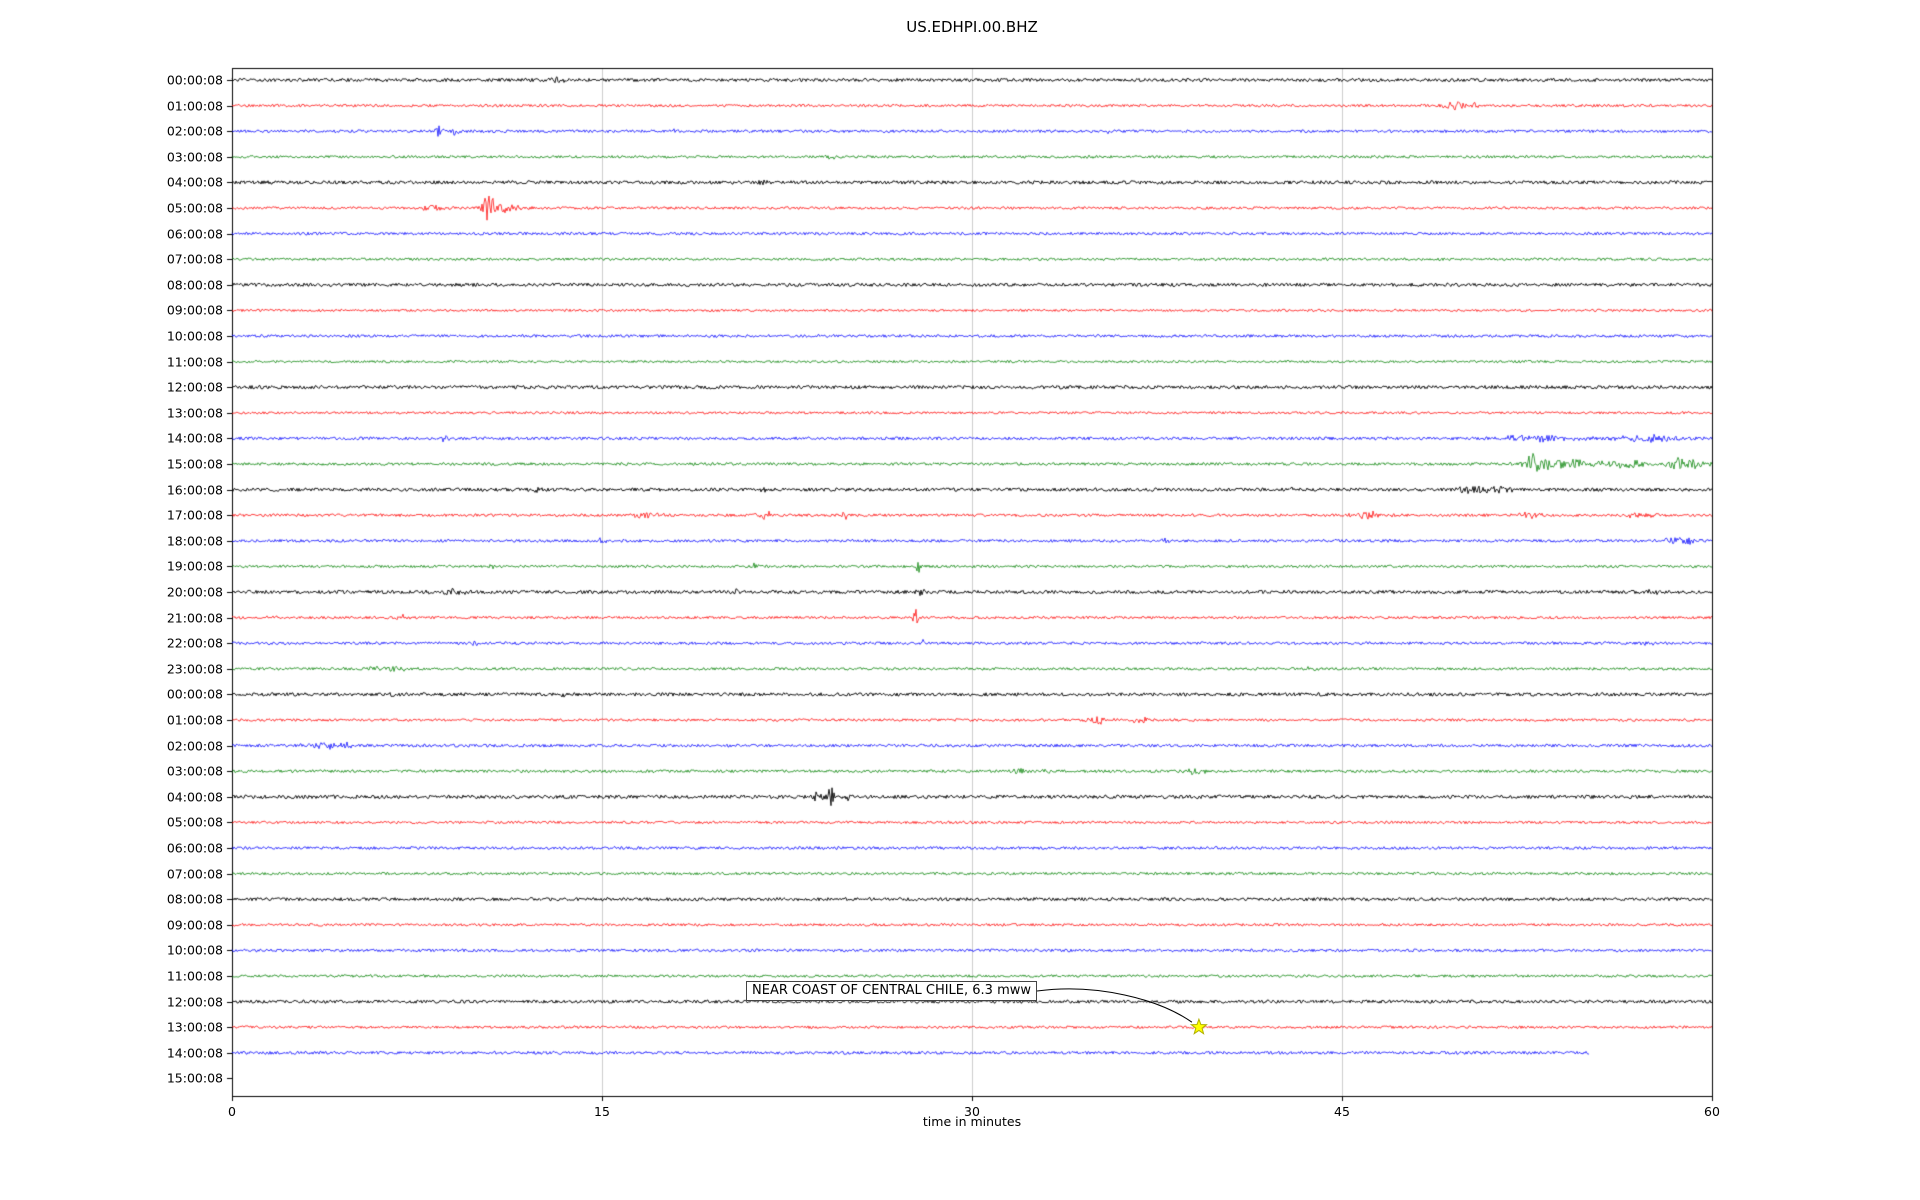  I want to click on x-axis-tick-label: 45, so click(1342, 1111).